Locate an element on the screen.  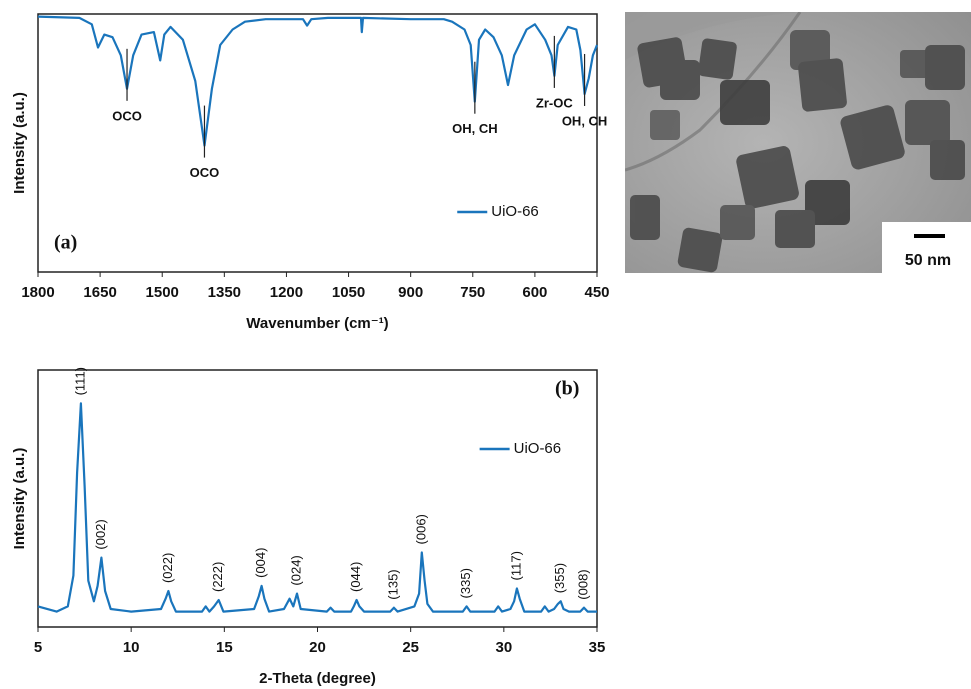
peak-label: (022) is located at coordinates (167, 568).